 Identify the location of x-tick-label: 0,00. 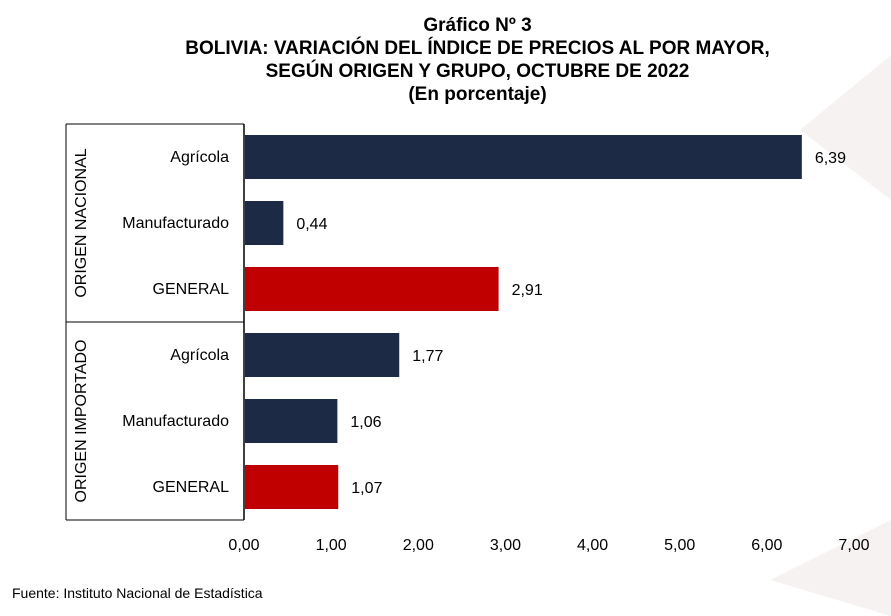
(243, 545).